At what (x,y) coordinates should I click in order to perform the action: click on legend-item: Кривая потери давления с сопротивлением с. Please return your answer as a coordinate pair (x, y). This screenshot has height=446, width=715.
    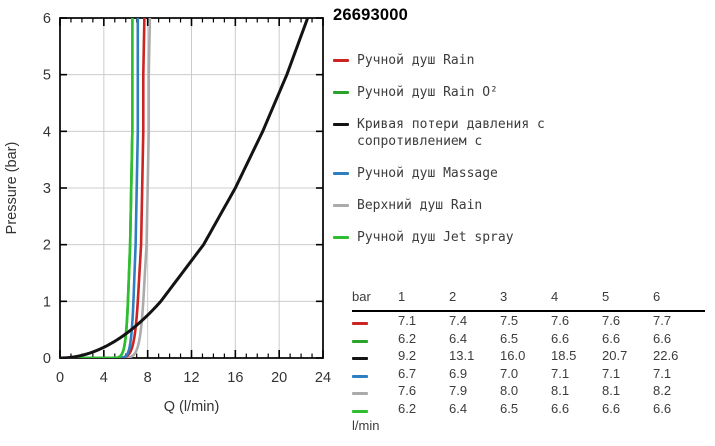
    Looking at the image, I should click on (439, 133).